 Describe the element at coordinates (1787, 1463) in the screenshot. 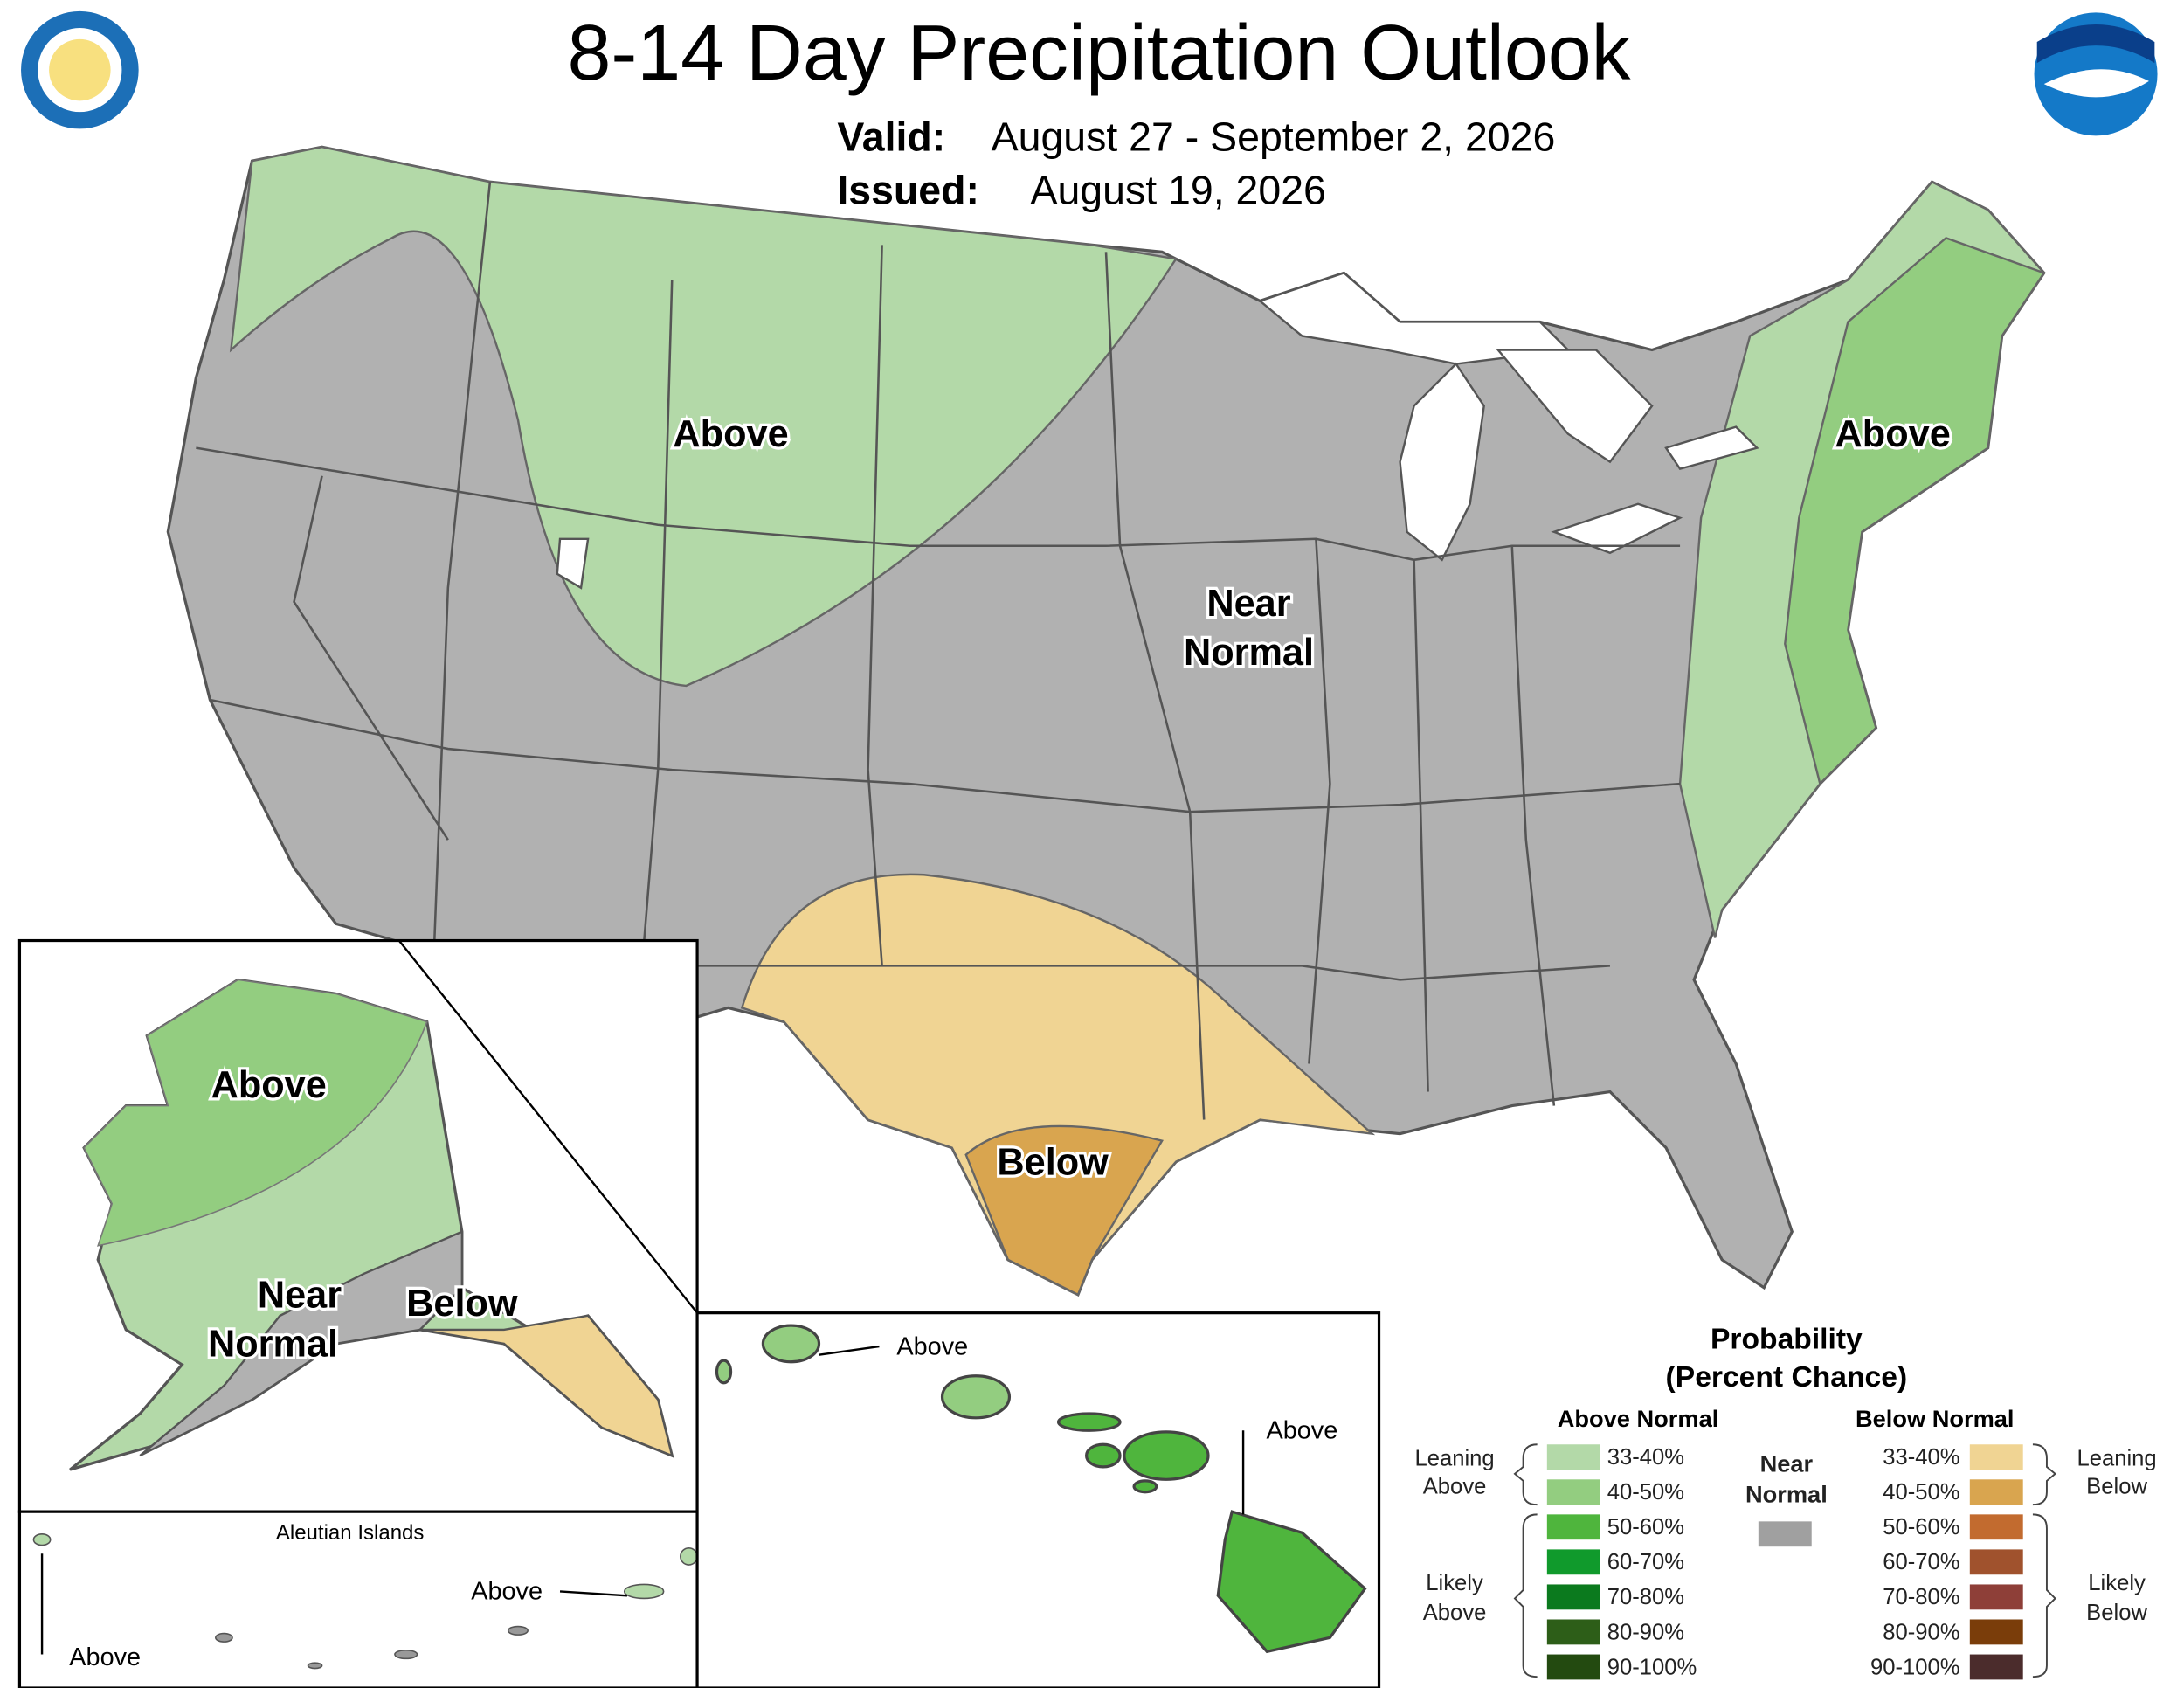

I see `legend-near-label: Near` at that location.